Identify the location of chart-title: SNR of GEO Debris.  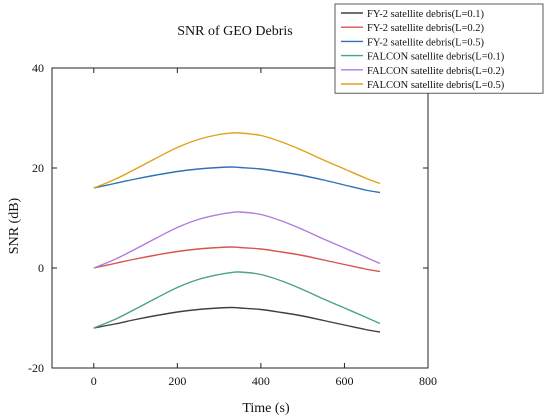
(235, 31).